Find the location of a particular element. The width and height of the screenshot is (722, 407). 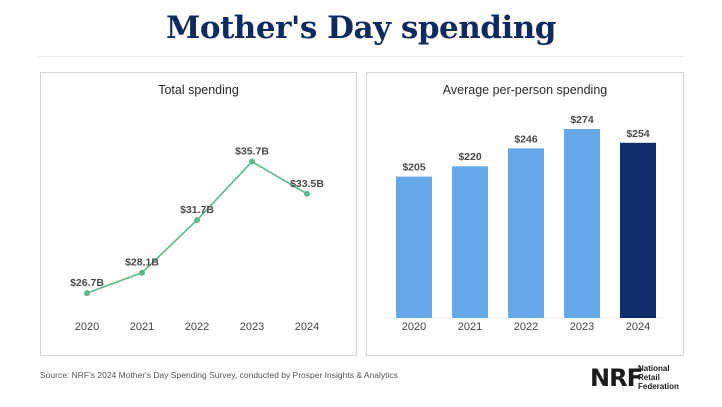

nrf-logo: NRF National Retail Federation is located at coordinates (638, 378).